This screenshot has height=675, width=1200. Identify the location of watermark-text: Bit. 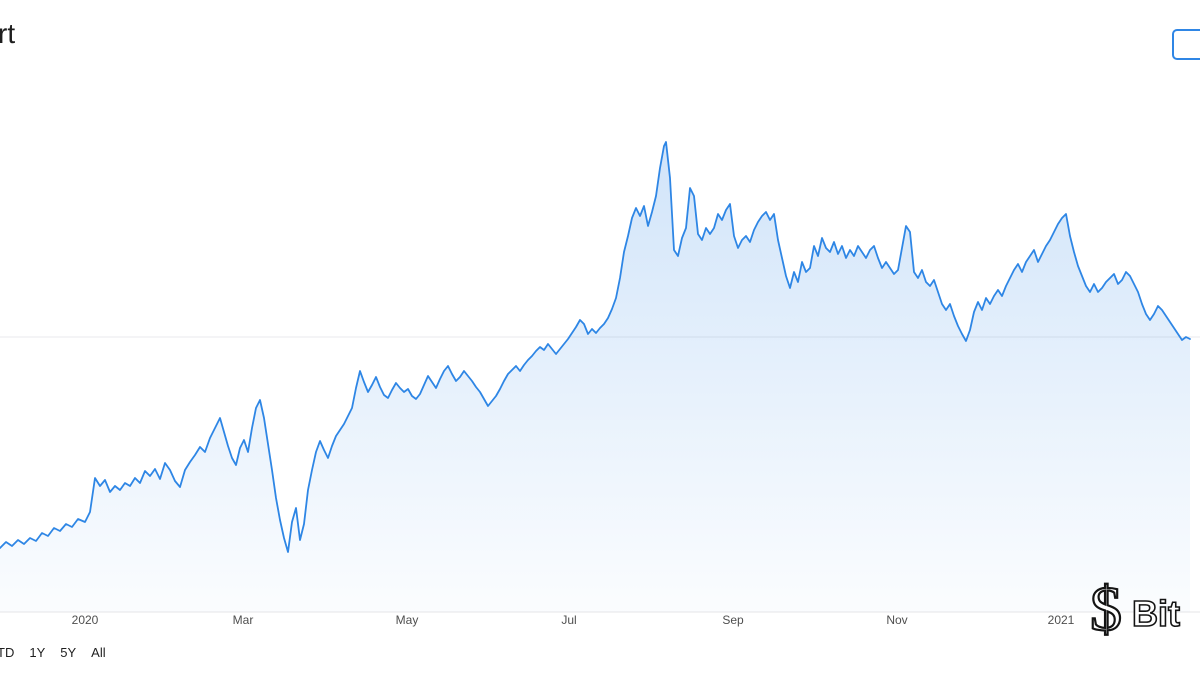
(1156, 613).